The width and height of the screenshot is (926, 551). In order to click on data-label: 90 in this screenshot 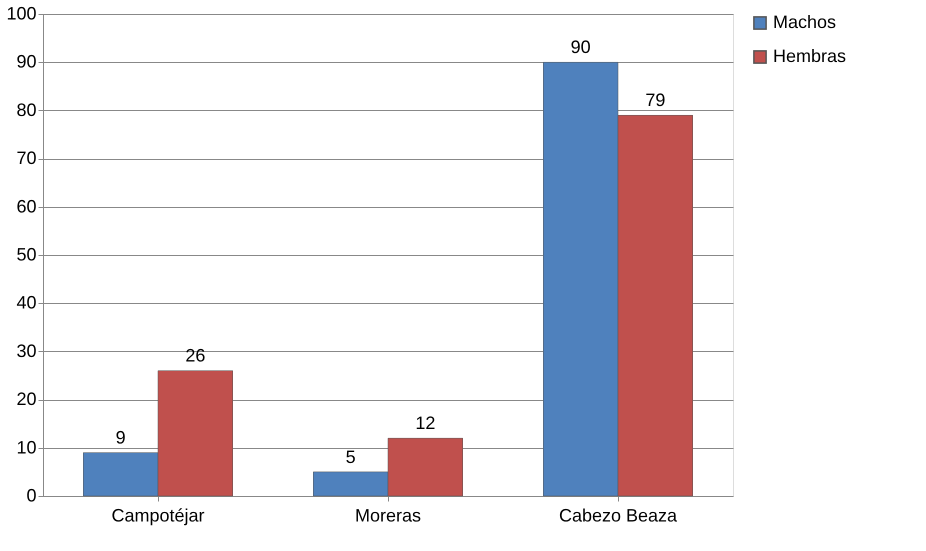, I will do `click(580, 47)`.